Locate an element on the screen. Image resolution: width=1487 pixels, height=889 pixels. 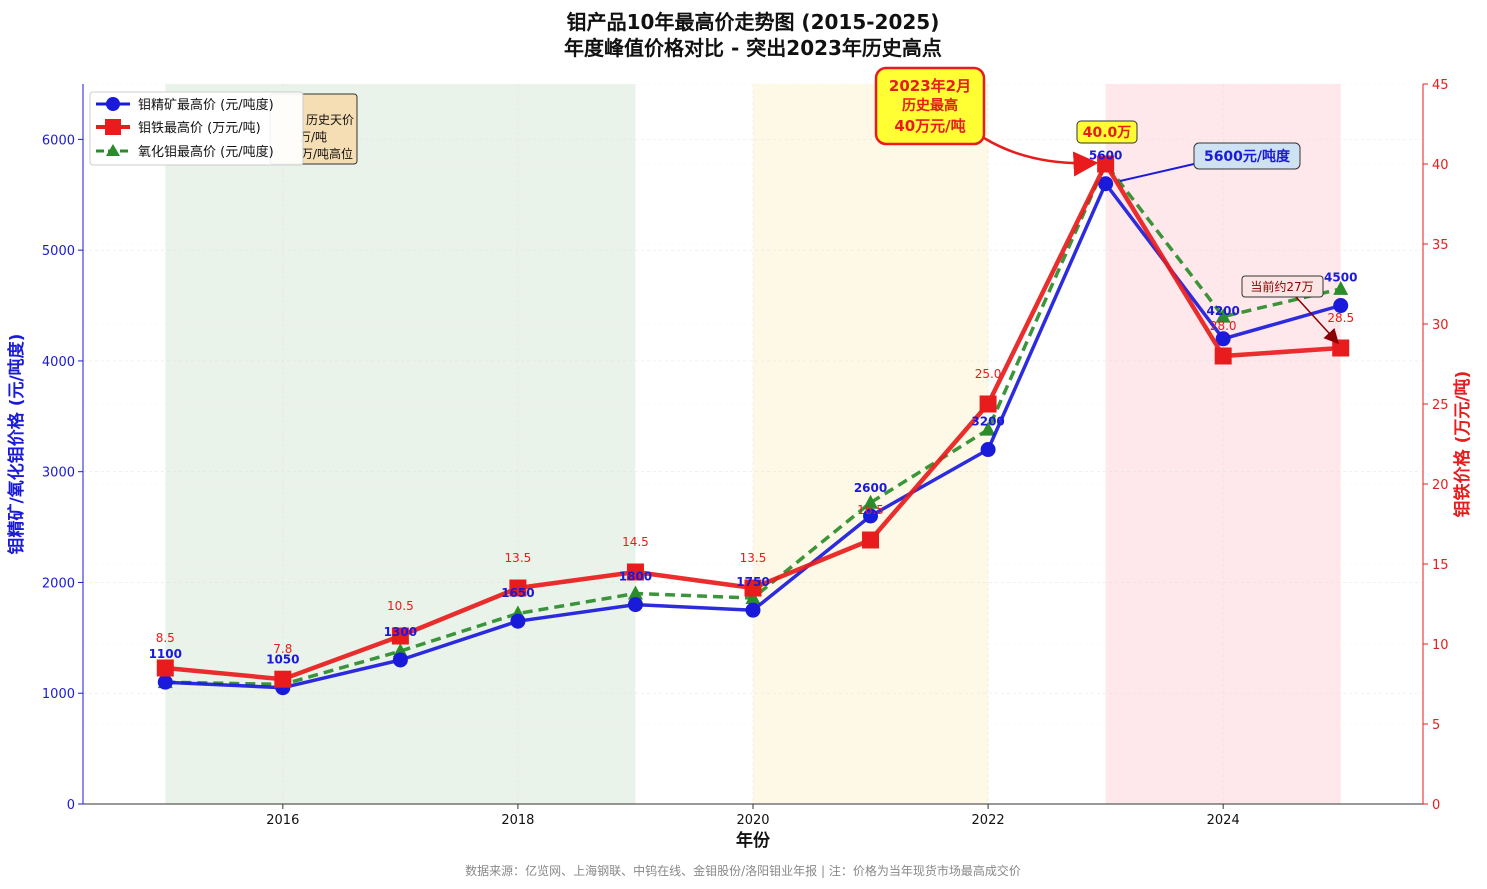
hidden-note-line-3: 万/吨高位 is located at coordinates (327, 153).